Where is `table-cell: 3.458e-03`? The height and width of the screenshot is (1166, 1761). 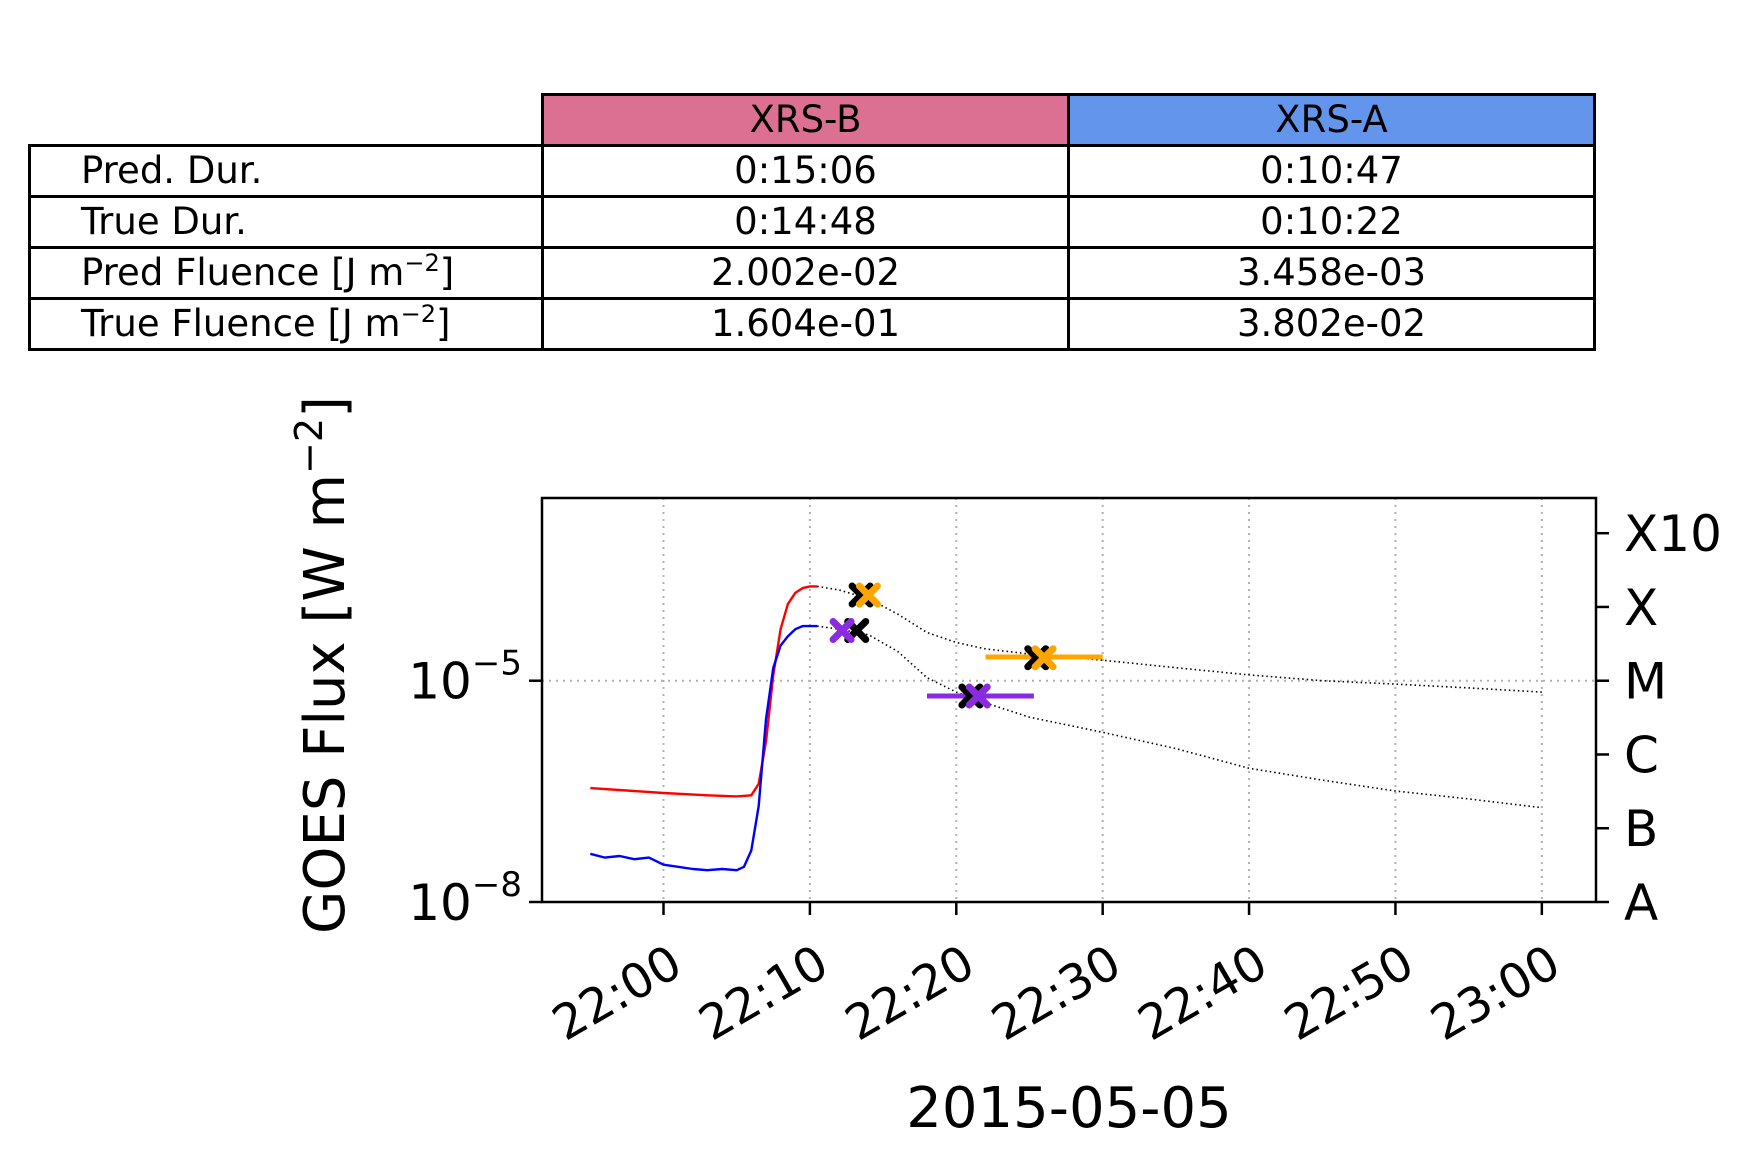 table-cell: 3.458e-03 is located at coordinates (1331, 273).